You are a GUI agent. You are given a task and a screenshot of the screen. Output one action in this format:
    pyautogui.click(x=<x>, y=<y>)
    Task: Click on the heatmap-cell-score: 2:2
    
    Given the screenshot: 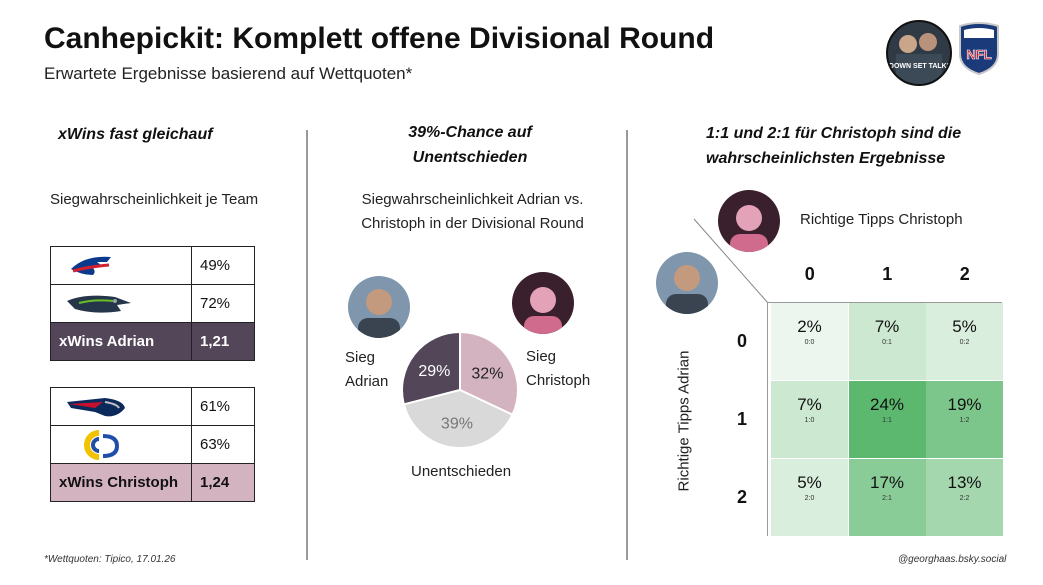 What is the action you would take?
    pyautogui.click(x=964, y=498)
    